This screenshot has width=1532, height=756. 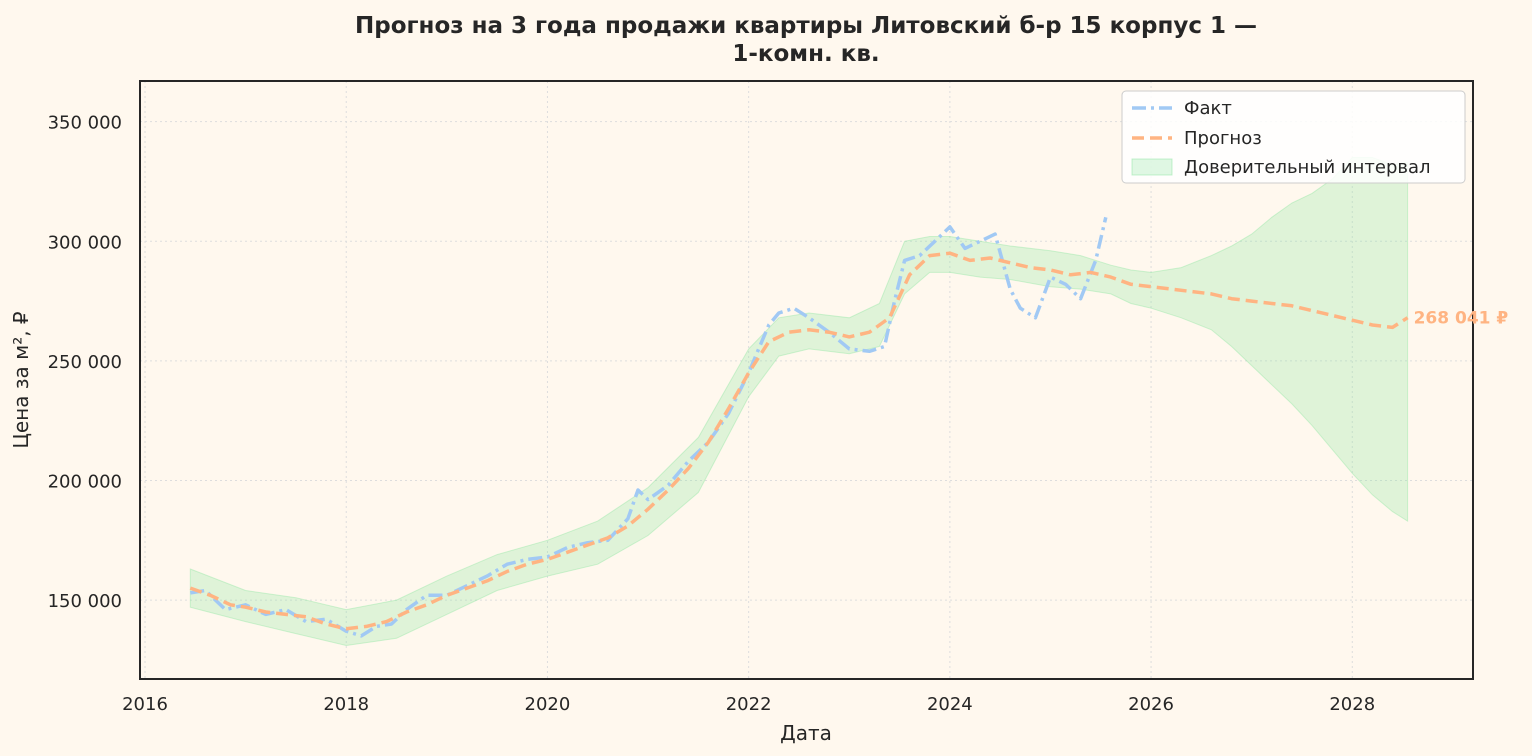 What do you see at coordinates (85, 481) in the screenshot?
I see `y-tick-label: 200 000` at bounding box center [85, 481].